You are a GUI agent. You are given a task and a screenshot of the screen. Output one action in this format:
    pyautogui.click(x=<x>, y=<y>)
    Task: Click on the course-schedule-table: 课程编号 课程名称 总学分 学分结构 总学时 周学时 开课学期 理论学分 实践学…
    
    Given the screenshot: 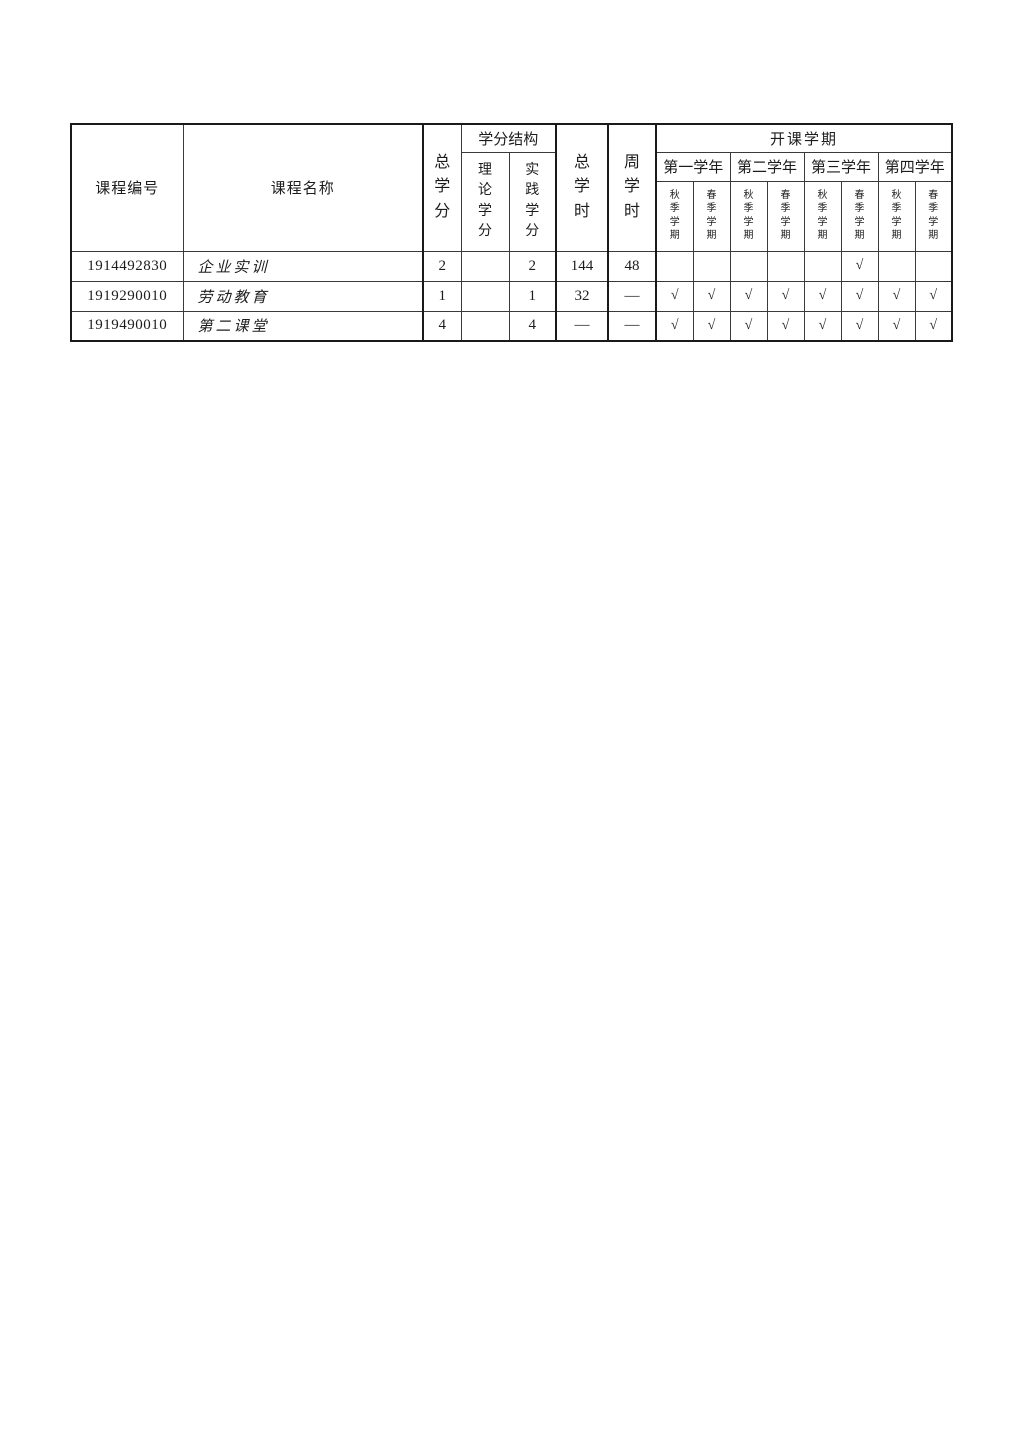 What is the action you would take?
    pyautogui.click(x=512, y=232)
    